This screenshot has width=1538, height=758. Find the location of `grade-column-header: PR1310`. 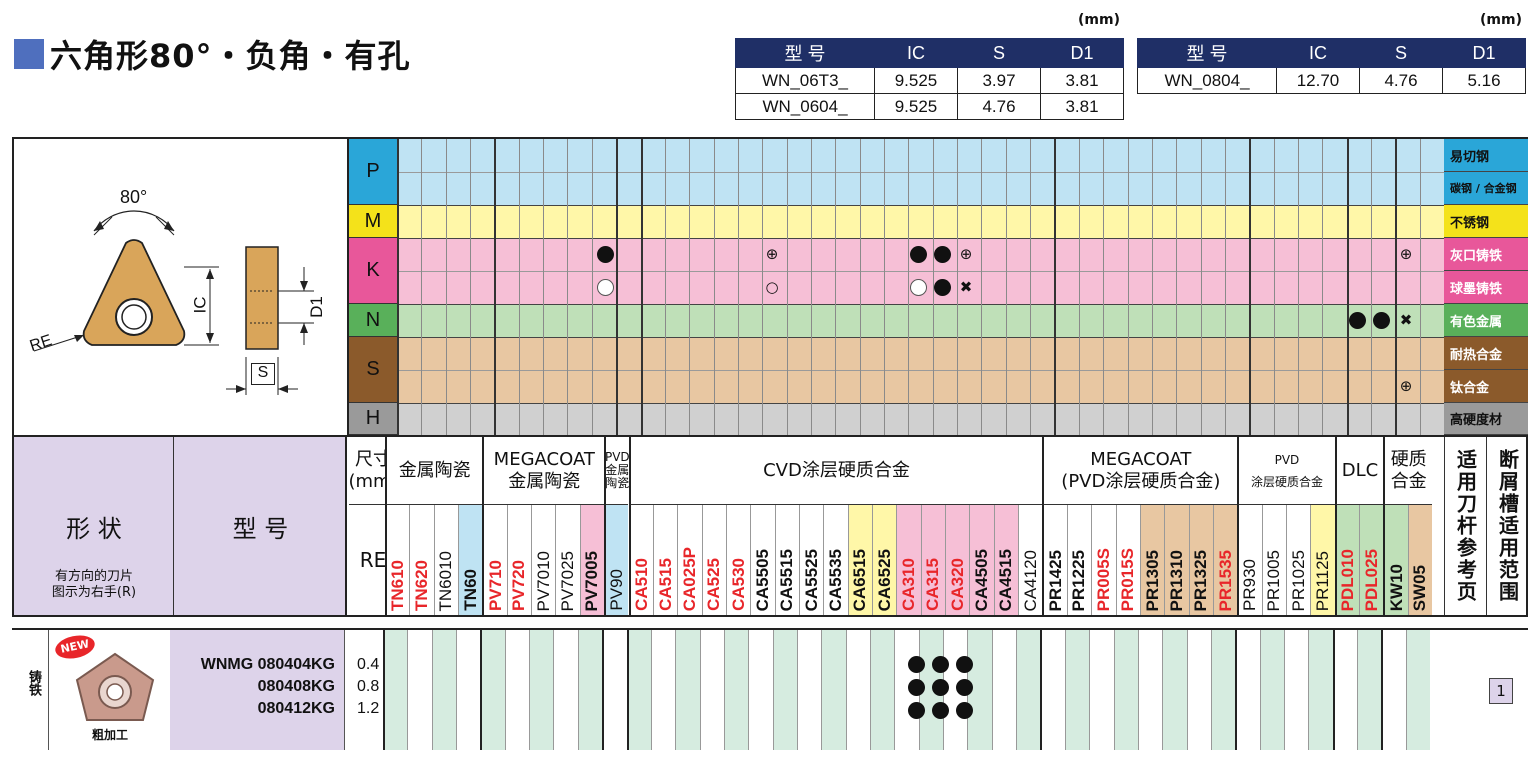

grade-column-header: PR1310 is located at coordinates (1176, 560).